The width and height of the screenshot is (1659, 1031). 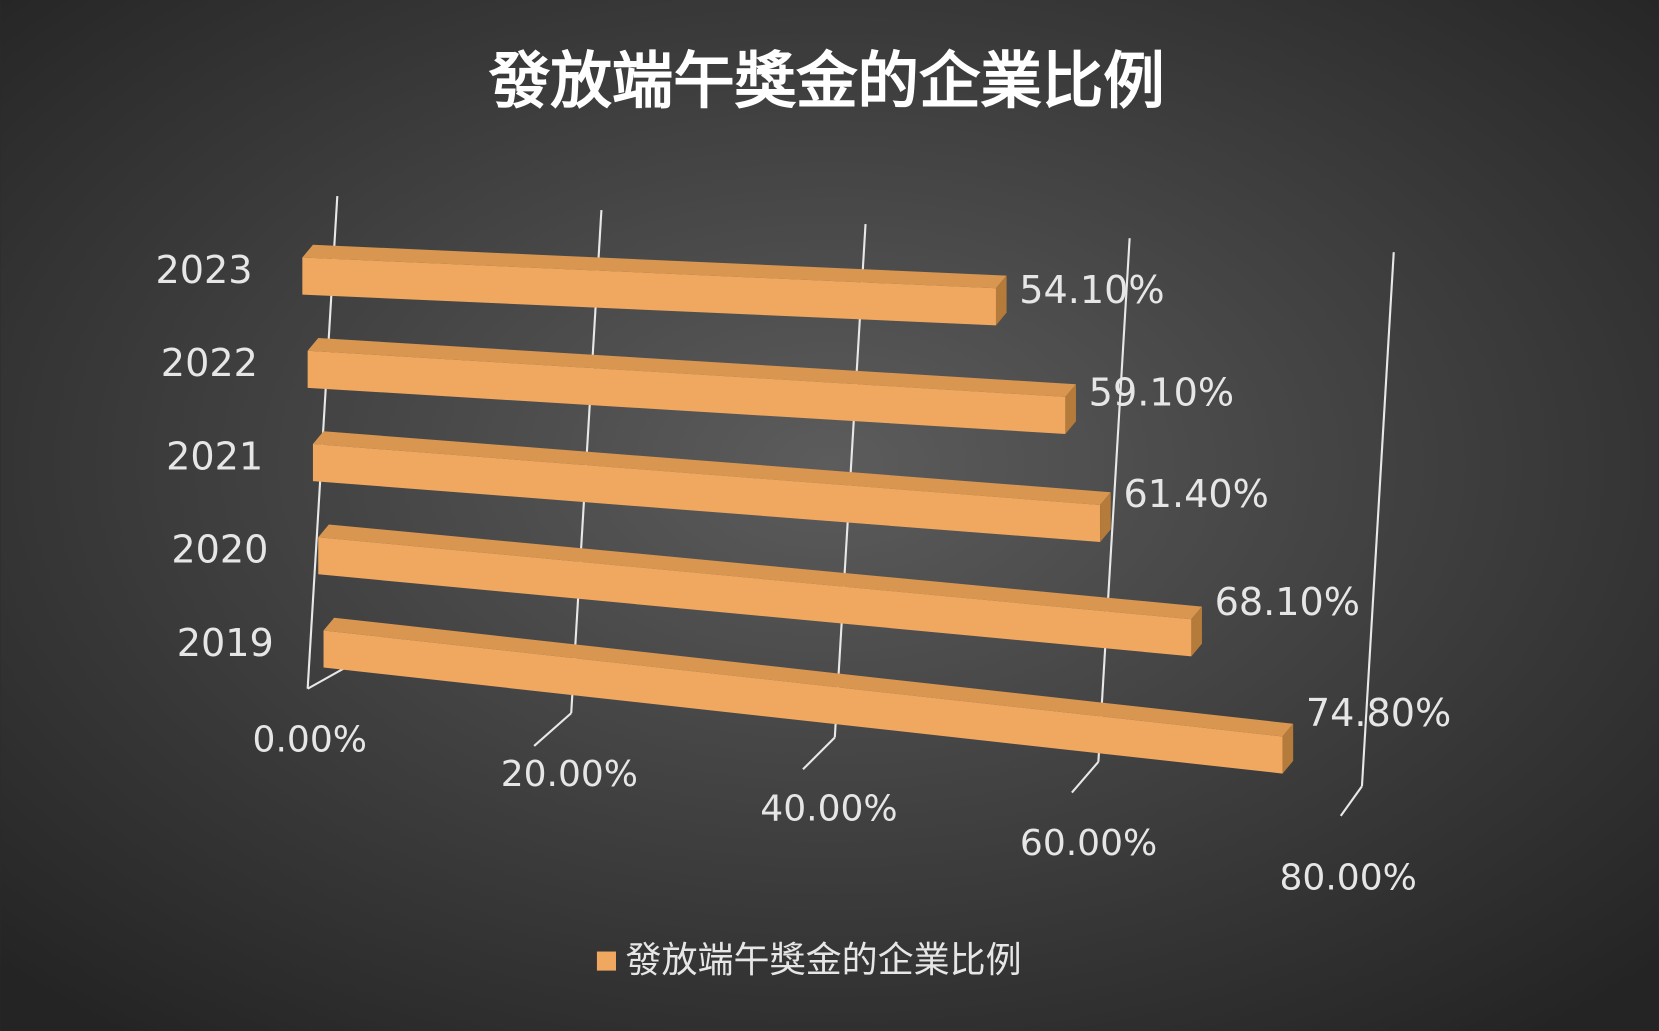 I want to click on category-label: 2022, so click(x=209, y=363).